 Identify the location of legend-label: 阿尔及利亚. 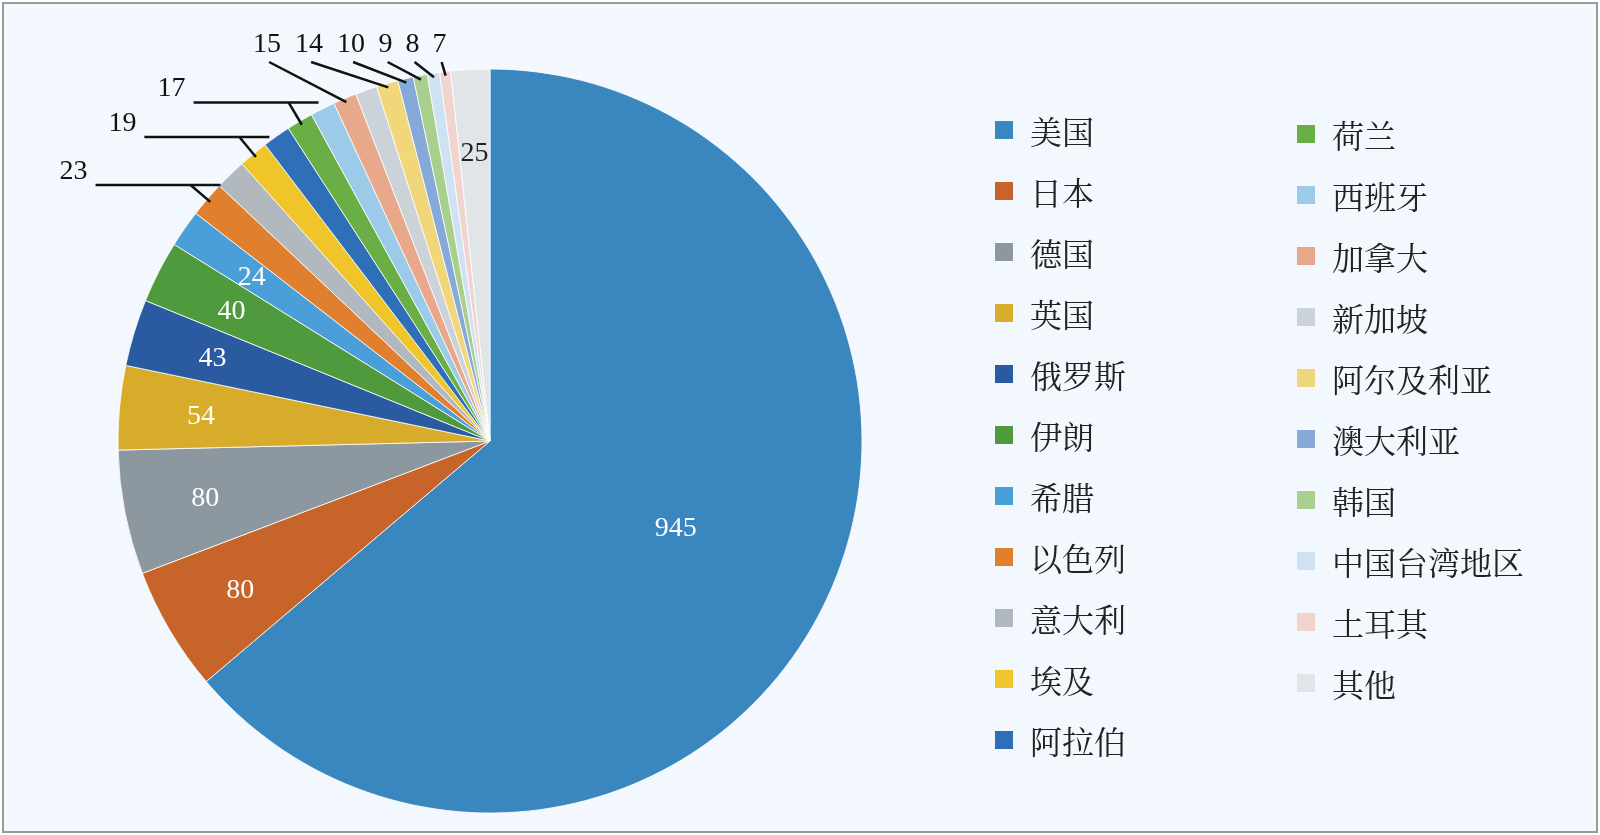
(1412, 378).